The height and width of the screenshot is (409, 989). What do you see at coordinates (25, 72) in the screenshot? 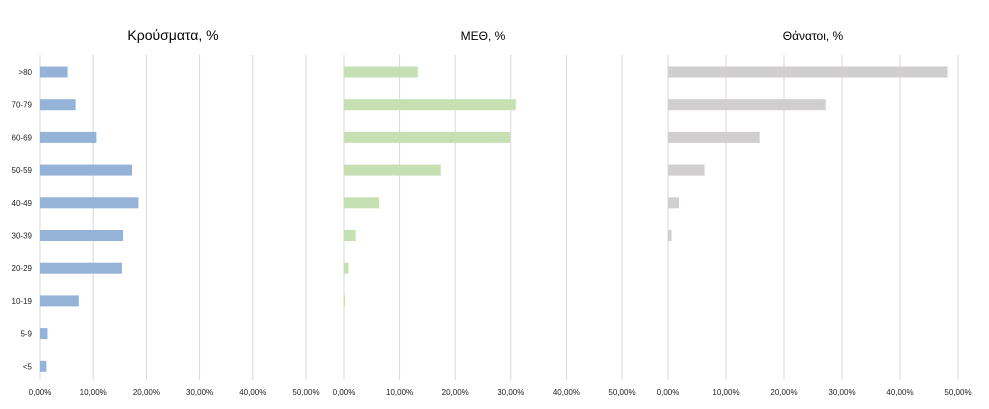
I see `category-label: >80` at bounding box center [25, 72].